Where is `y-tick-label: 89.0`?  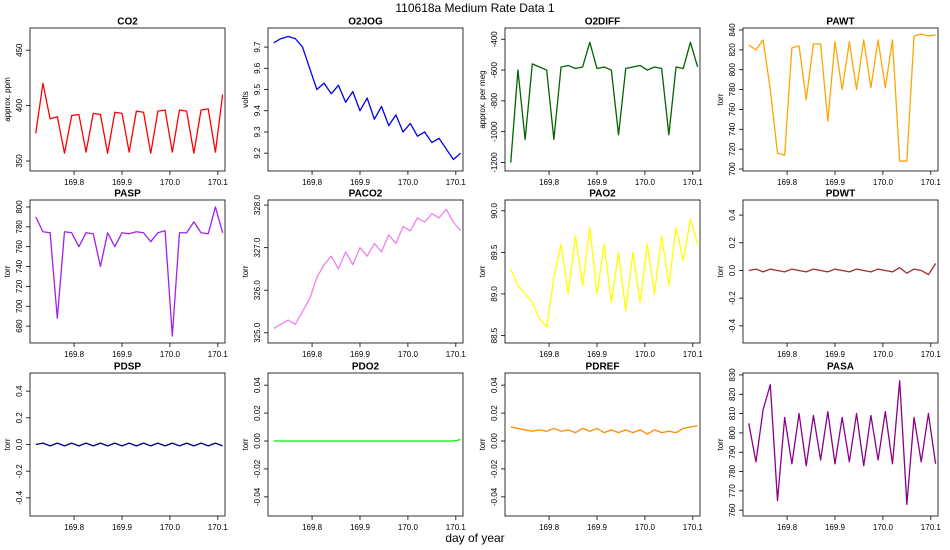 y-tick-label: 89.0 is located at coordinates (494, 294).